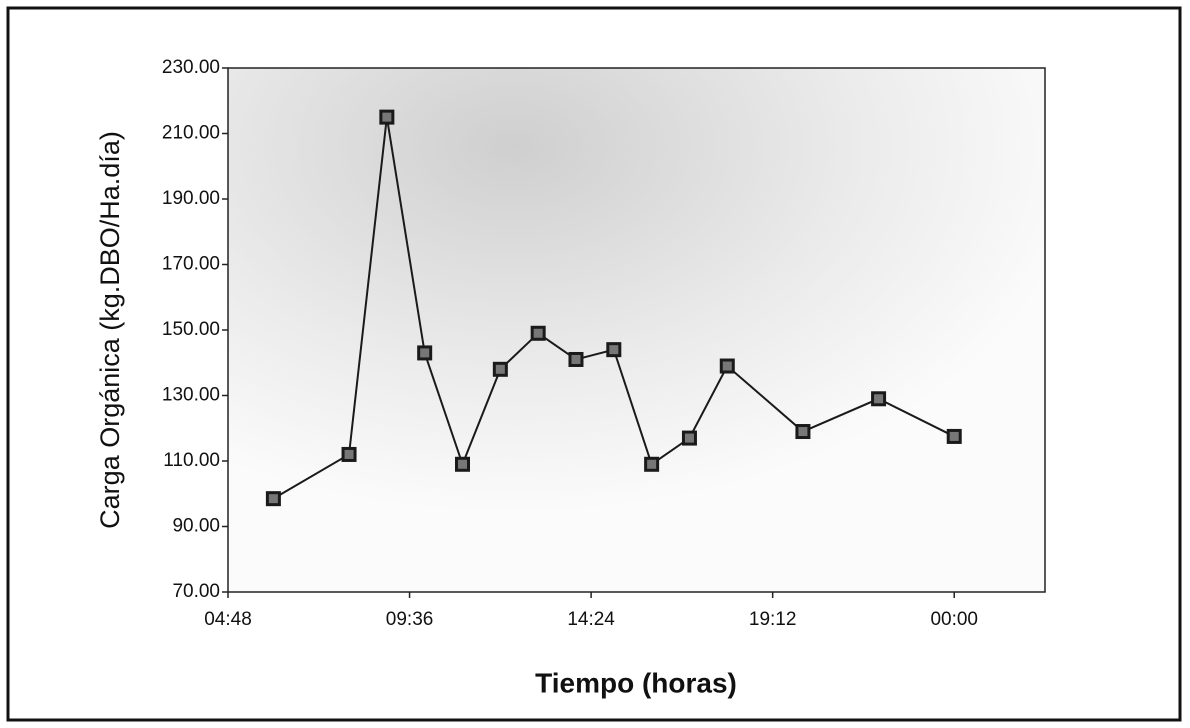 This screenshot has width=1190, height=728. What do you see at coordinates (636, 682) in the screenshot?
I see `x-axis-title: Tiempo (horas)` at bounding box center [636, 682].